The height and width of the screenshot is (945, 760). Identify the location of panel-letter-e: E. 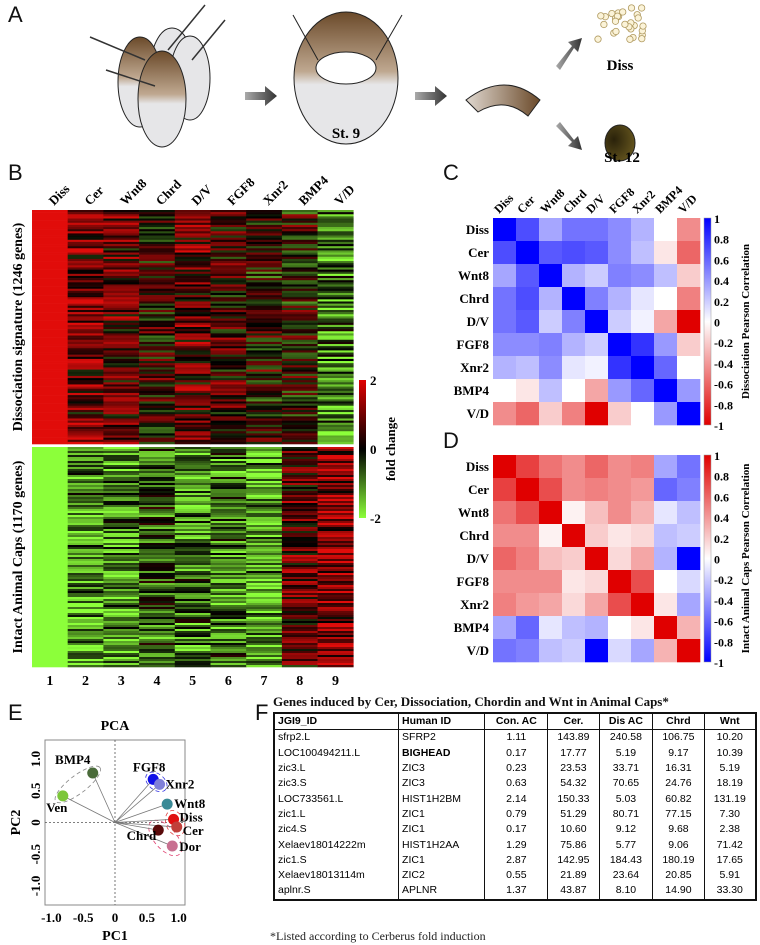
(15, 712).